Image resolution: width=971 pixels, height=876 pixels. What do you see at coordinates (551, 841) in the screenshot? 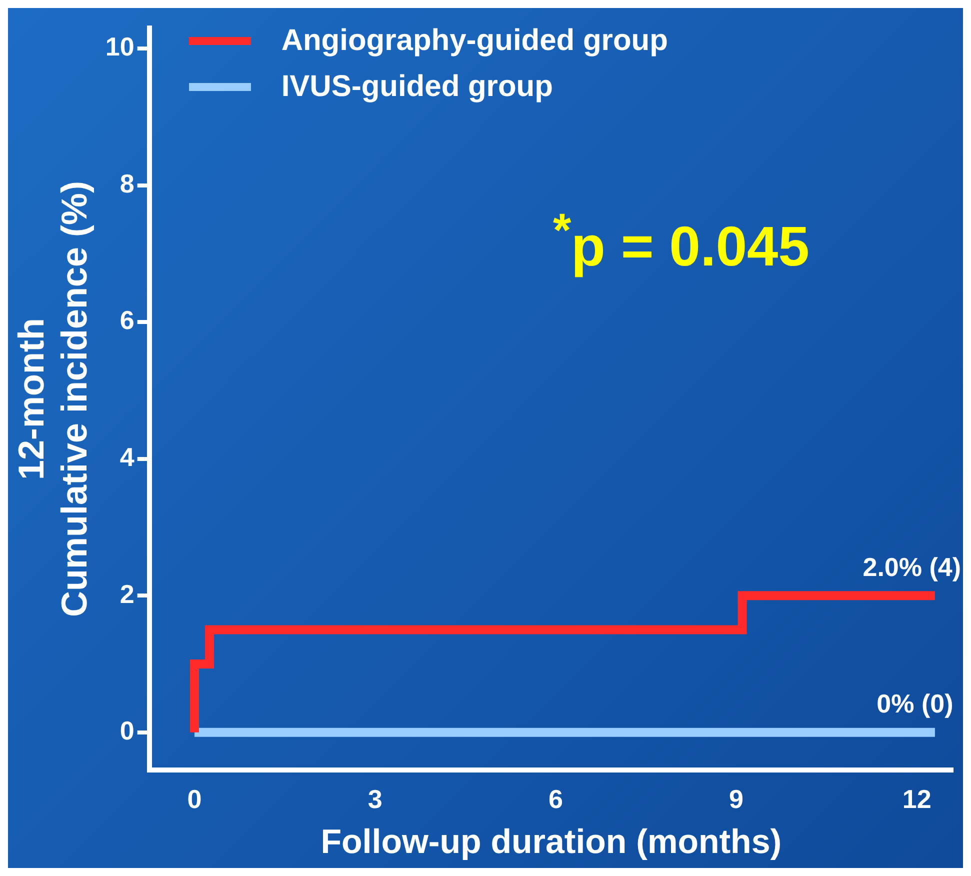
I see `x-axis-title: Follow-up duration (months)` at bounding box center [551, 841].